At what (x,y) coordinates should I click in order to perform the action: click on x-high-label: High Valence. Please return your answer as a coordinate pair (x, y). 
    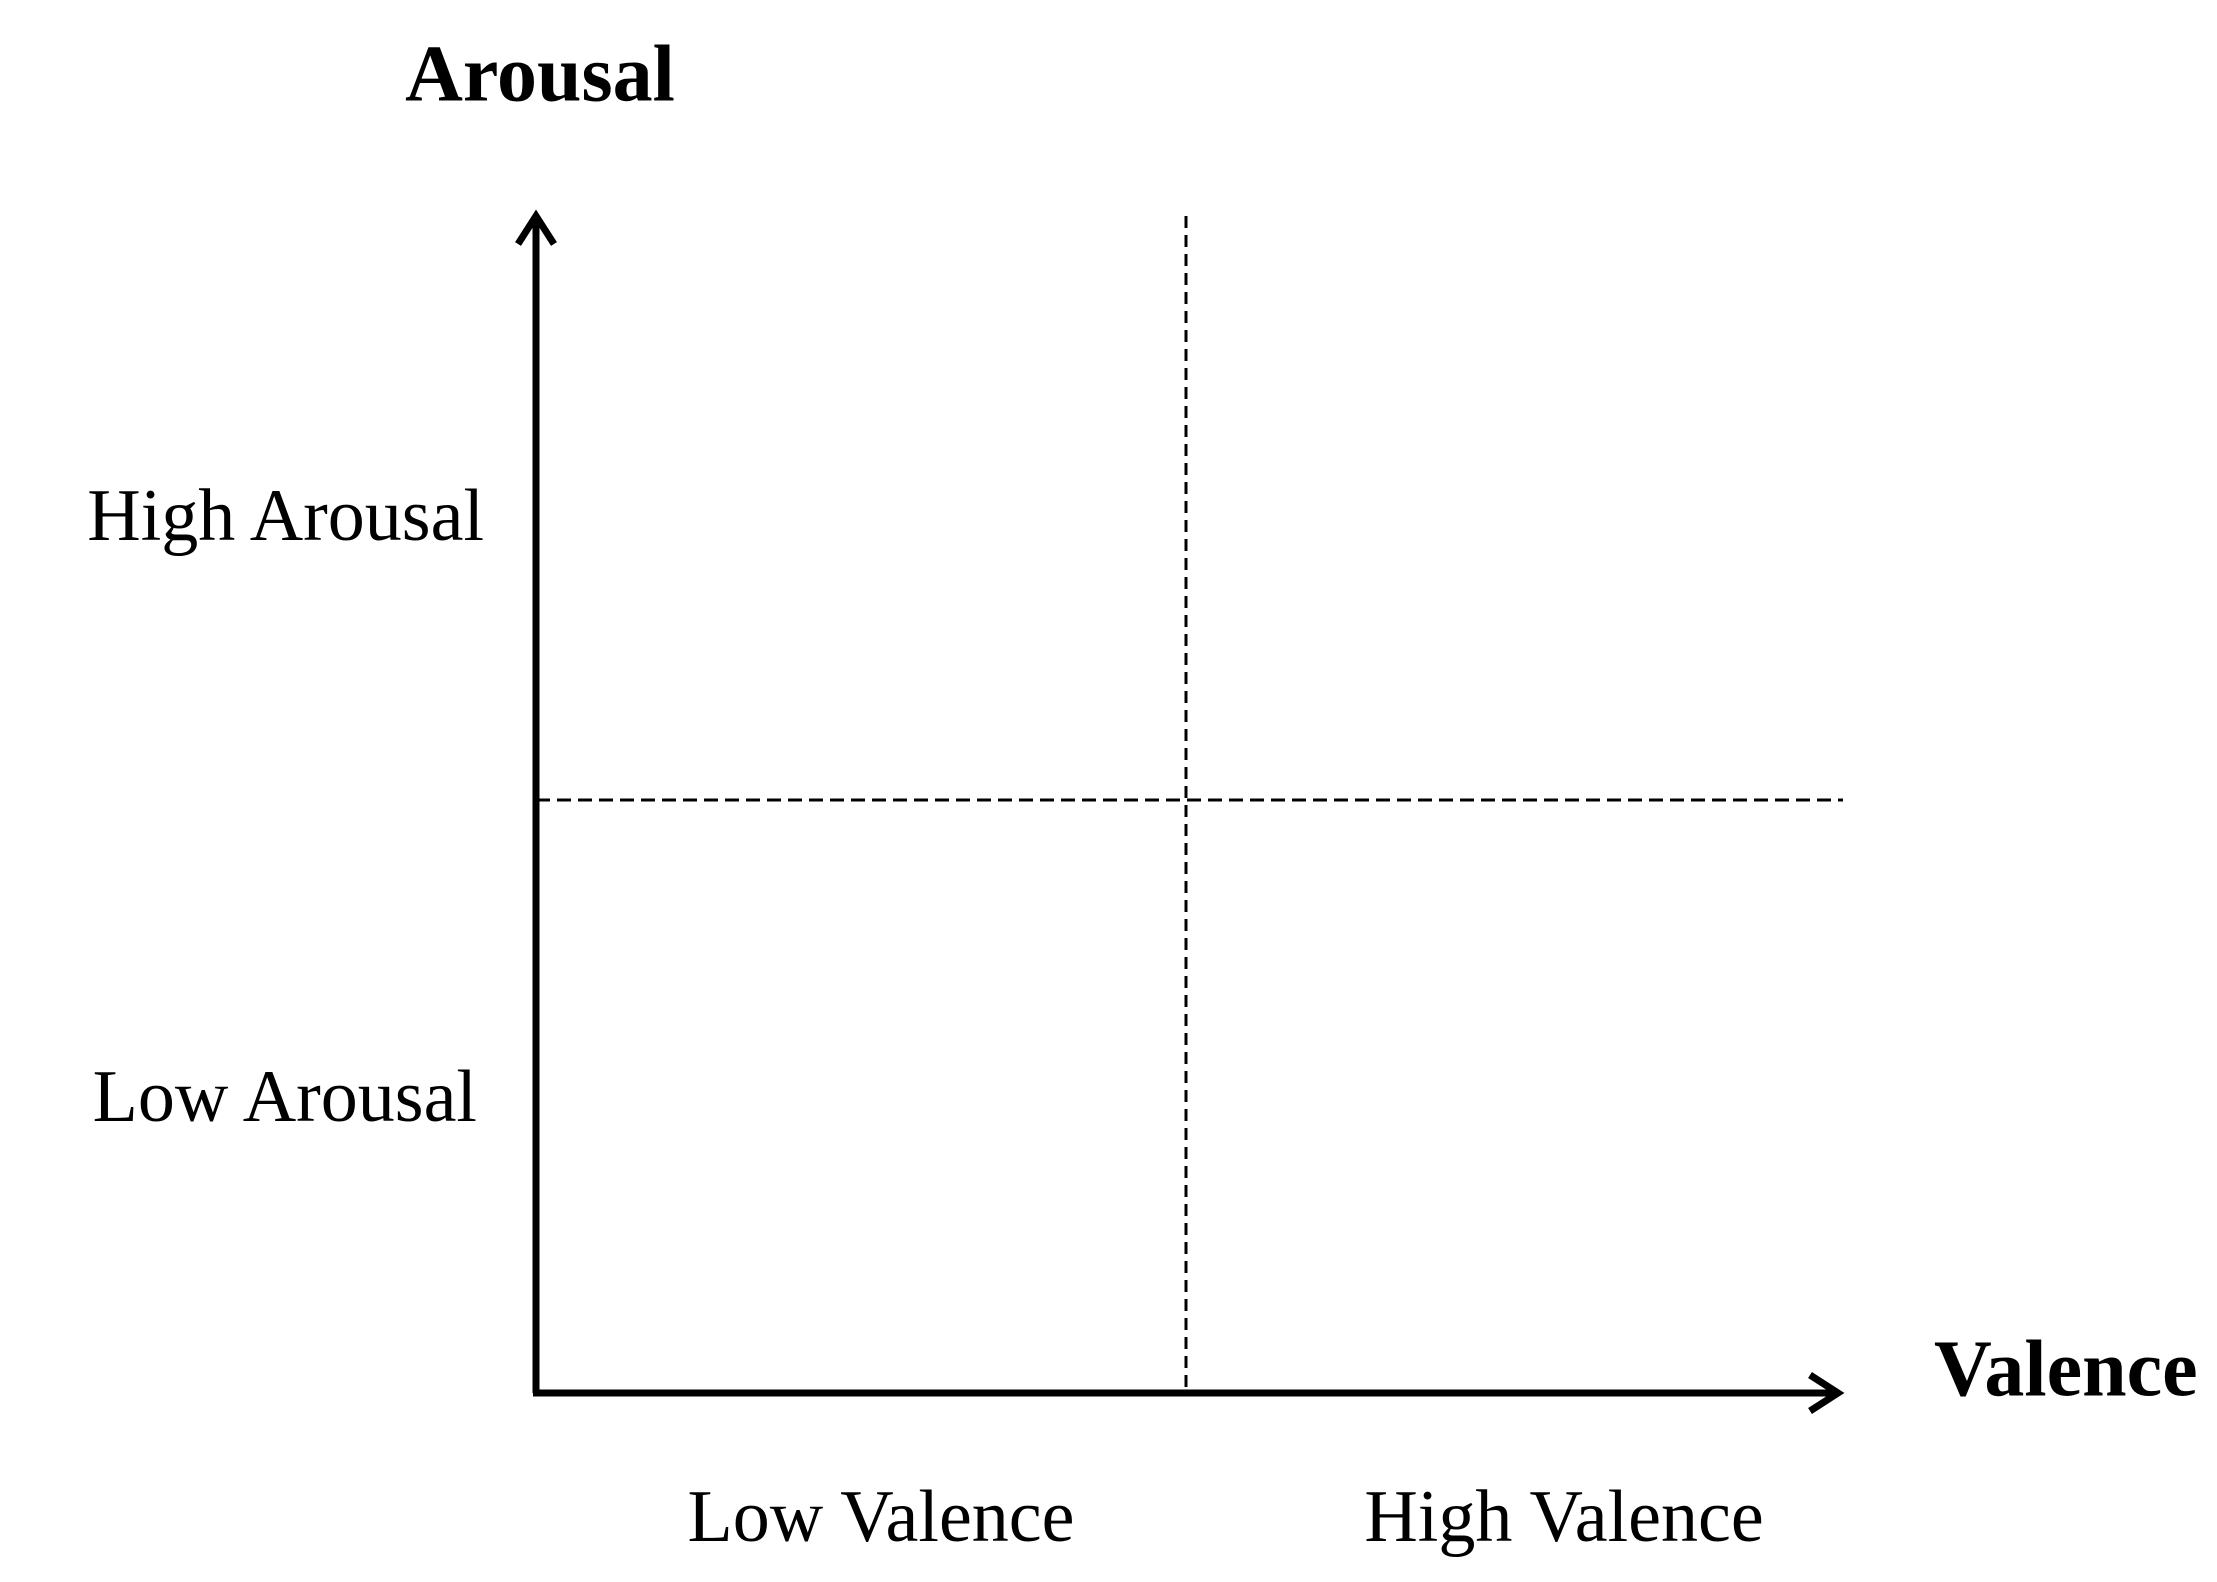
    Looking at the image, I should click on (1563, 1517).